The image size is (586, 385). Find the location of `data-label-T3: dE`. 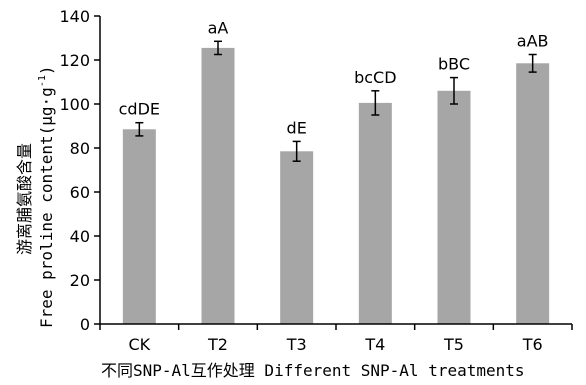

data-label-T3: dE is located at coordinates (297, 127).